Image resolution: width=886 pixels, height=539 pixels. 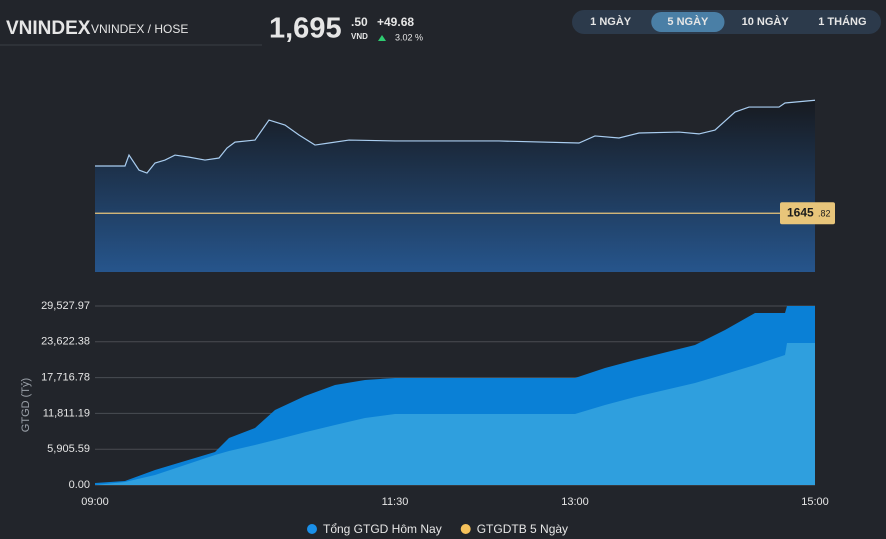 What do you see at coordinates (382, 38) in the screenshot?
I see `up-arrow` at bounding box center [382, 38].